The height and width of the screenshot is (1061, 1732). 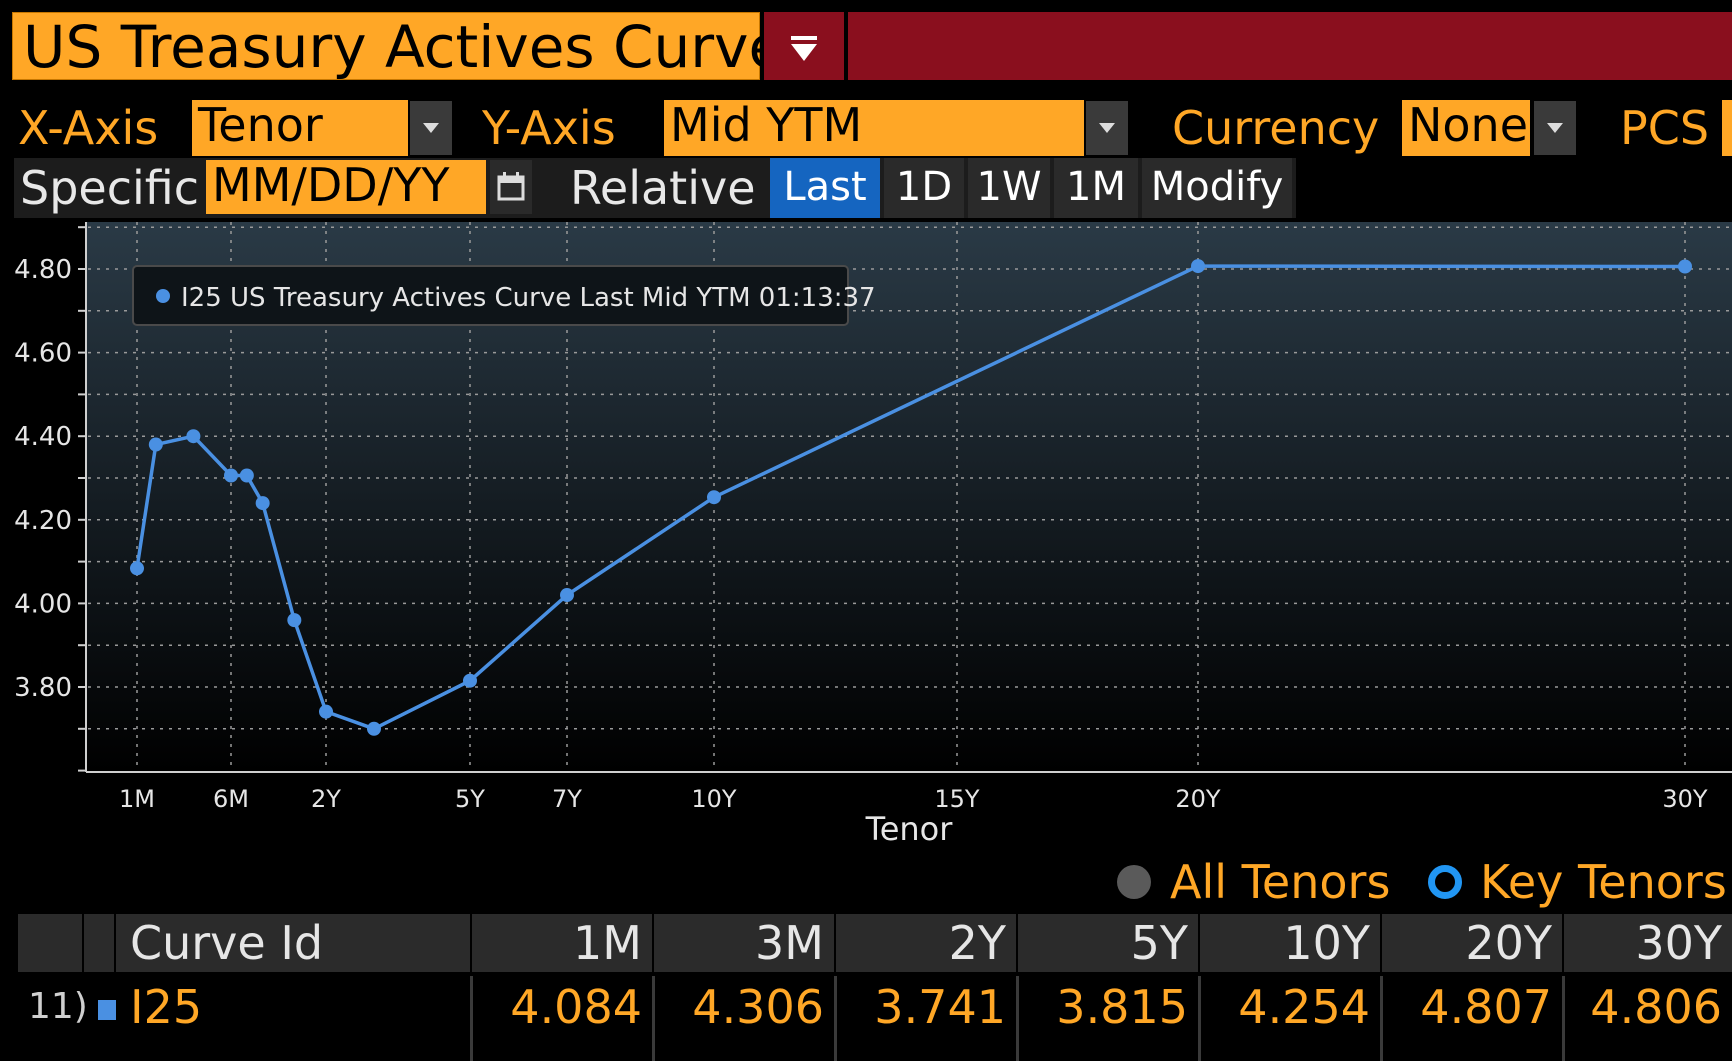 I want to click on y-axis-dropdown-button, so click(x=1107, y=128).